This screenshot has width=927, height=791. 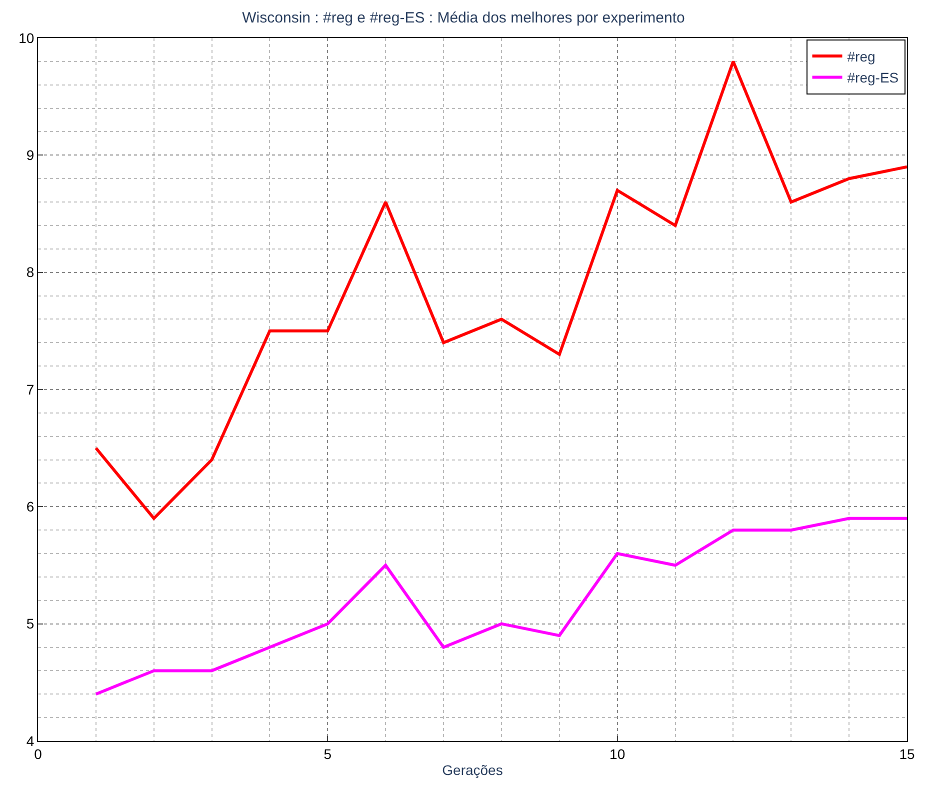 What do you see at coordinates (30, 624) in the screenshot?
I see `y-tick-label: 5` at bounding box center [30, 624].